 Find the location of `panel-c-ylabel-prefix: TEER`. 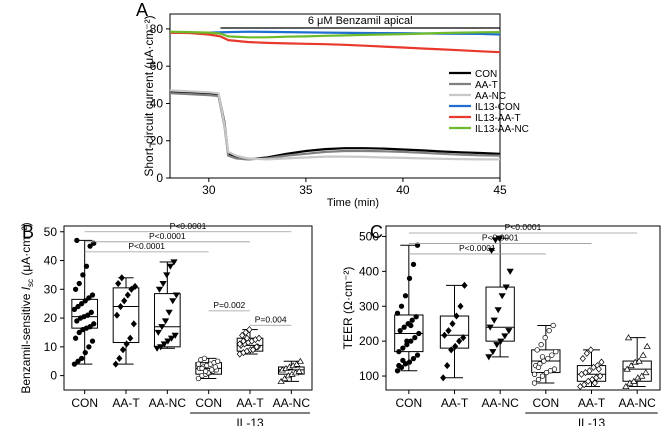

panel-c-ylabel-prefix: TEER is located at coordinates (348, 331).